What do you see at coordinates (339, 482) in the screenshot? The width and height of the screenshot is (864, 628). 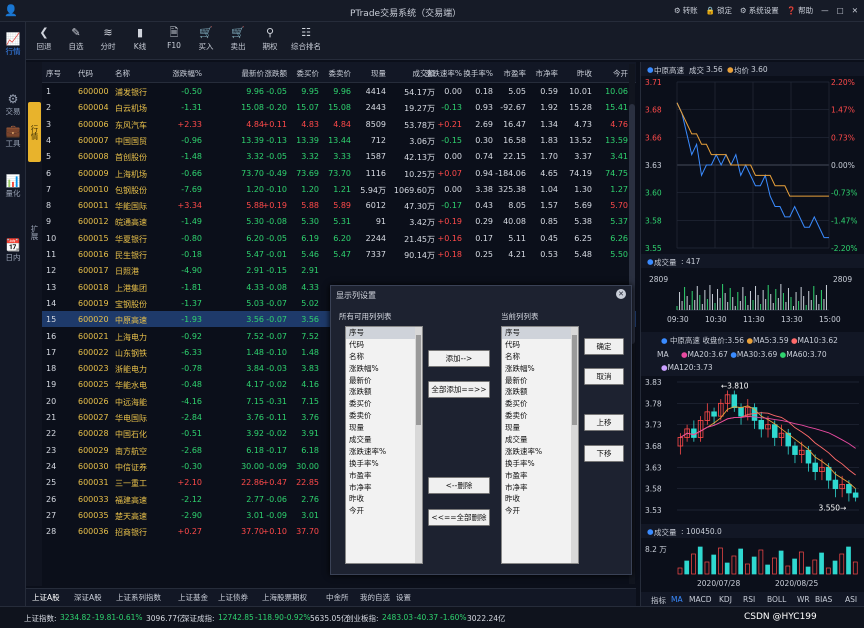 I see `table-row: 25 600031 三一重工 +2.10 22.86 +0.47 22.85` at bounding box center [339, 482].